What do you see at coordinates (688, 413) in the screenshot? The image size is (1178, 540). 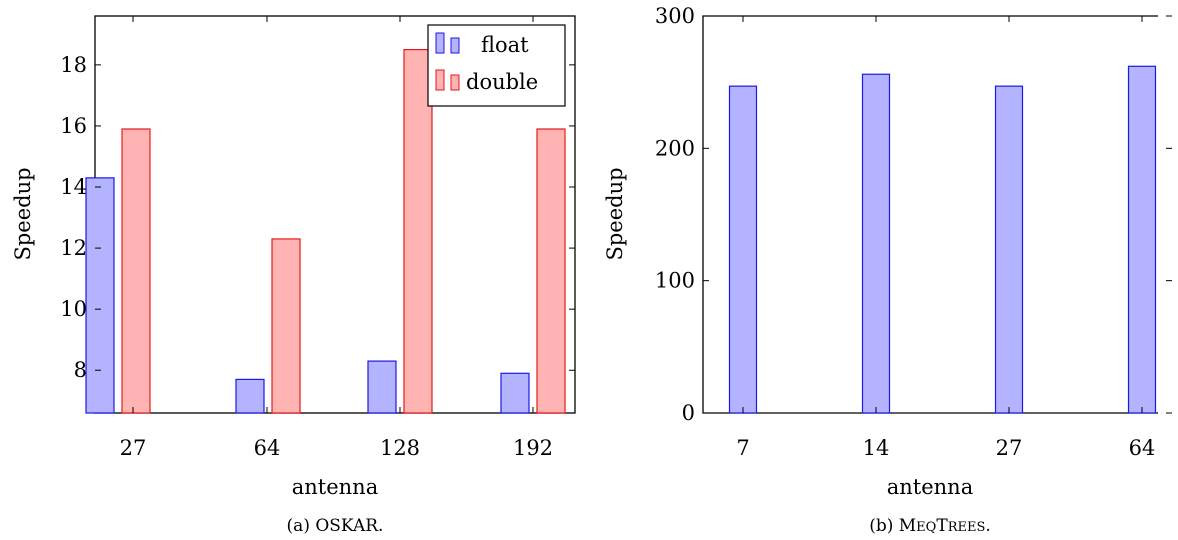 I see `y-tick-label: 0` at bounding box center [688, 413].